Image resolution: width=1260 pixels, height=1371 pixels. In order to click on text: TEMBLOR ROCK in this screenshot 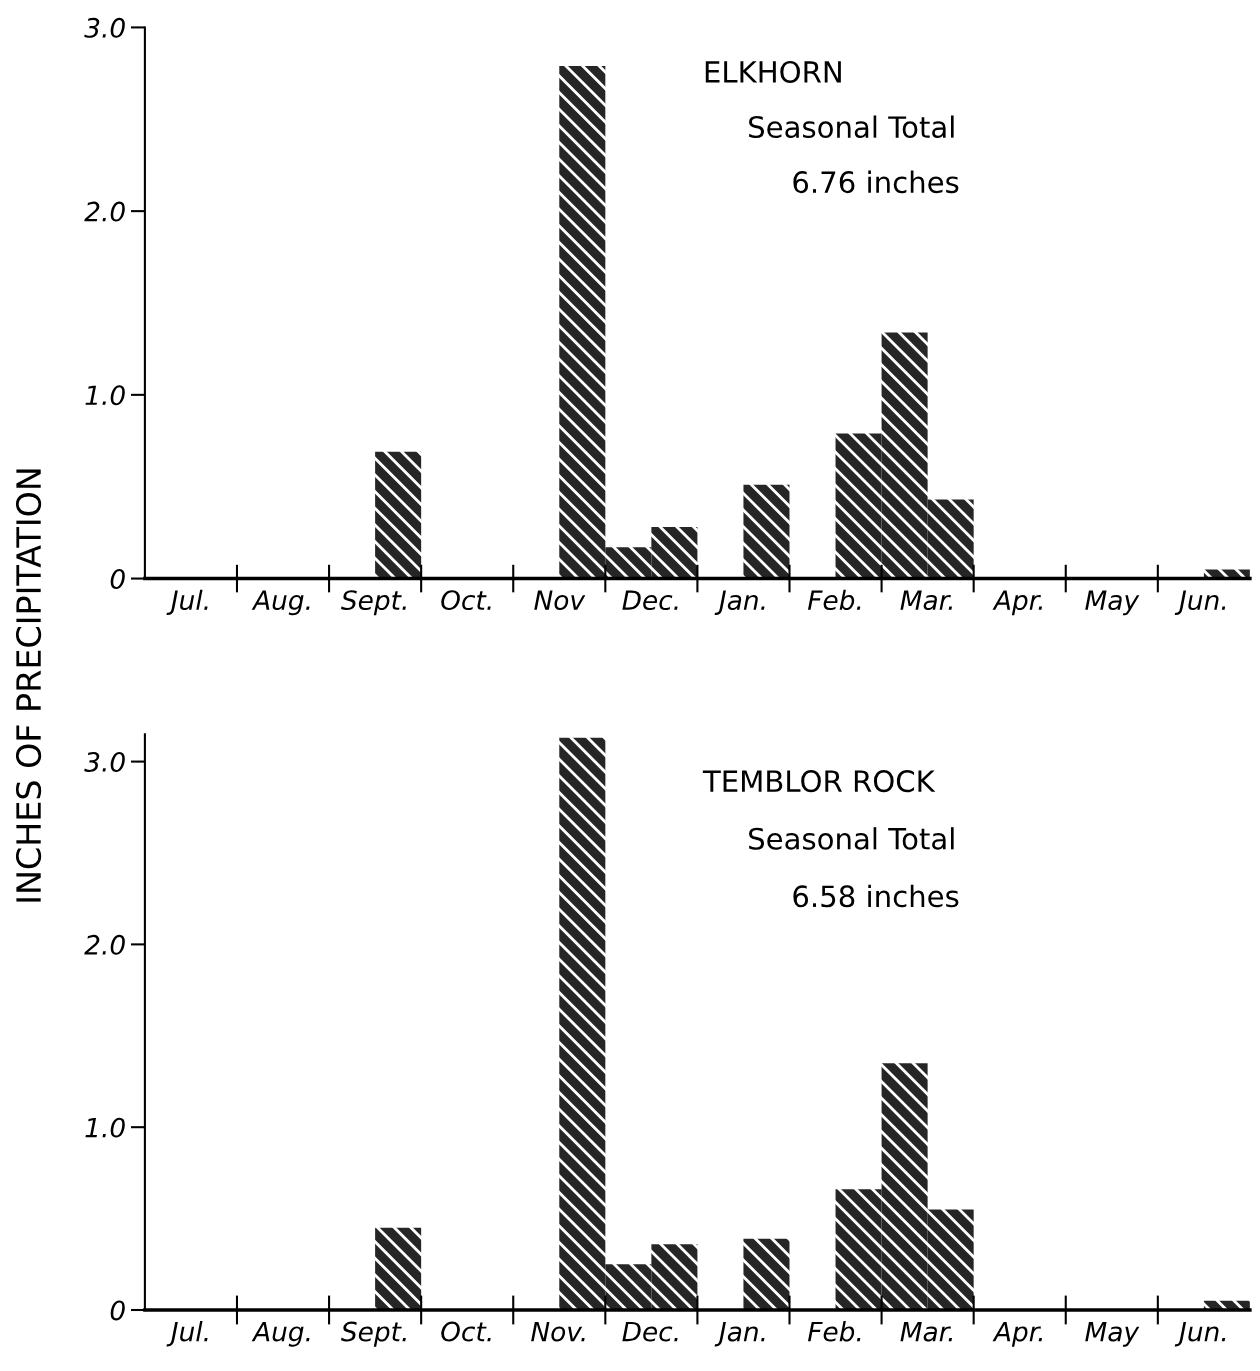, I will do `click(819, 781)`.